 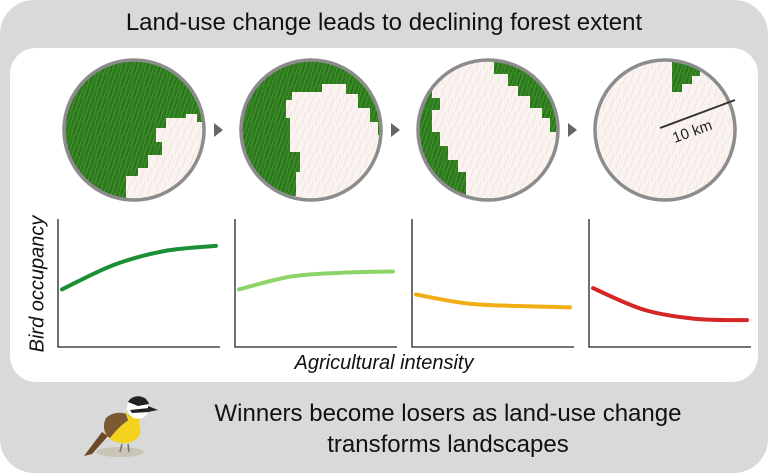 What do you see at coordinates (448, 413) in the screenshot?
I see `caption-line-1: Winners become losers as land-use change` at bounding box center [448, 413].